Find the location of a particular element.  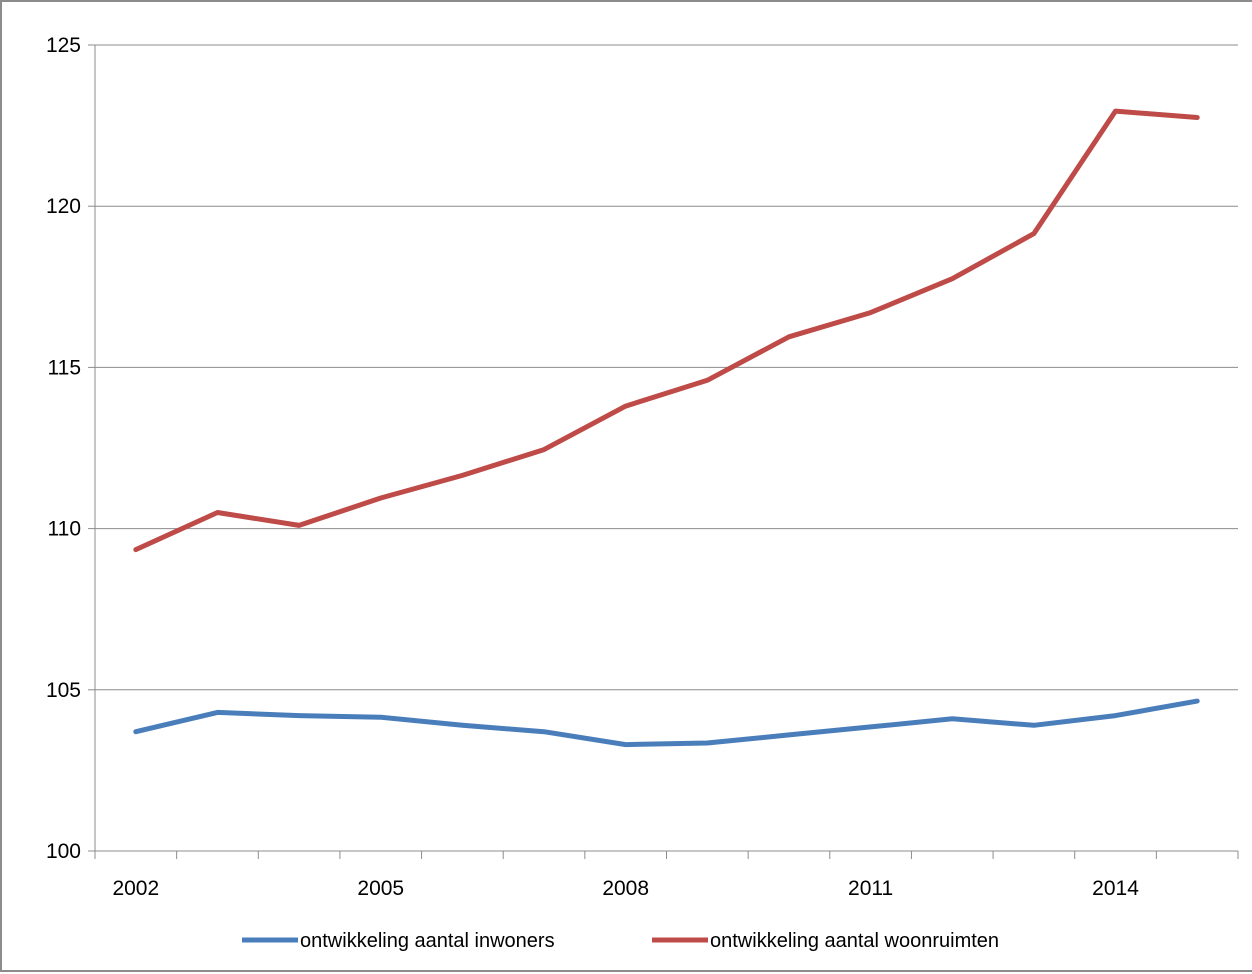

y-tick-label: 120 is located at coordinates (63, 206).